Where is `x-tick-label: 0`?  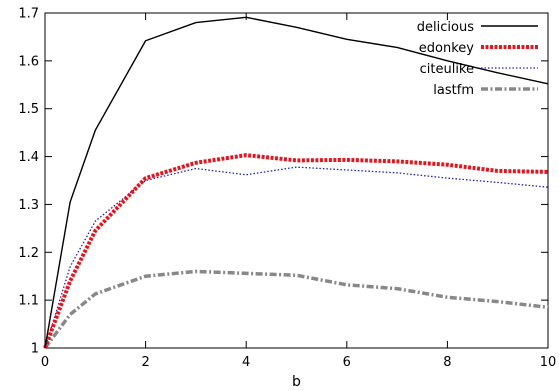 x-tick-label: 0 is located at coordinates (45, 362).